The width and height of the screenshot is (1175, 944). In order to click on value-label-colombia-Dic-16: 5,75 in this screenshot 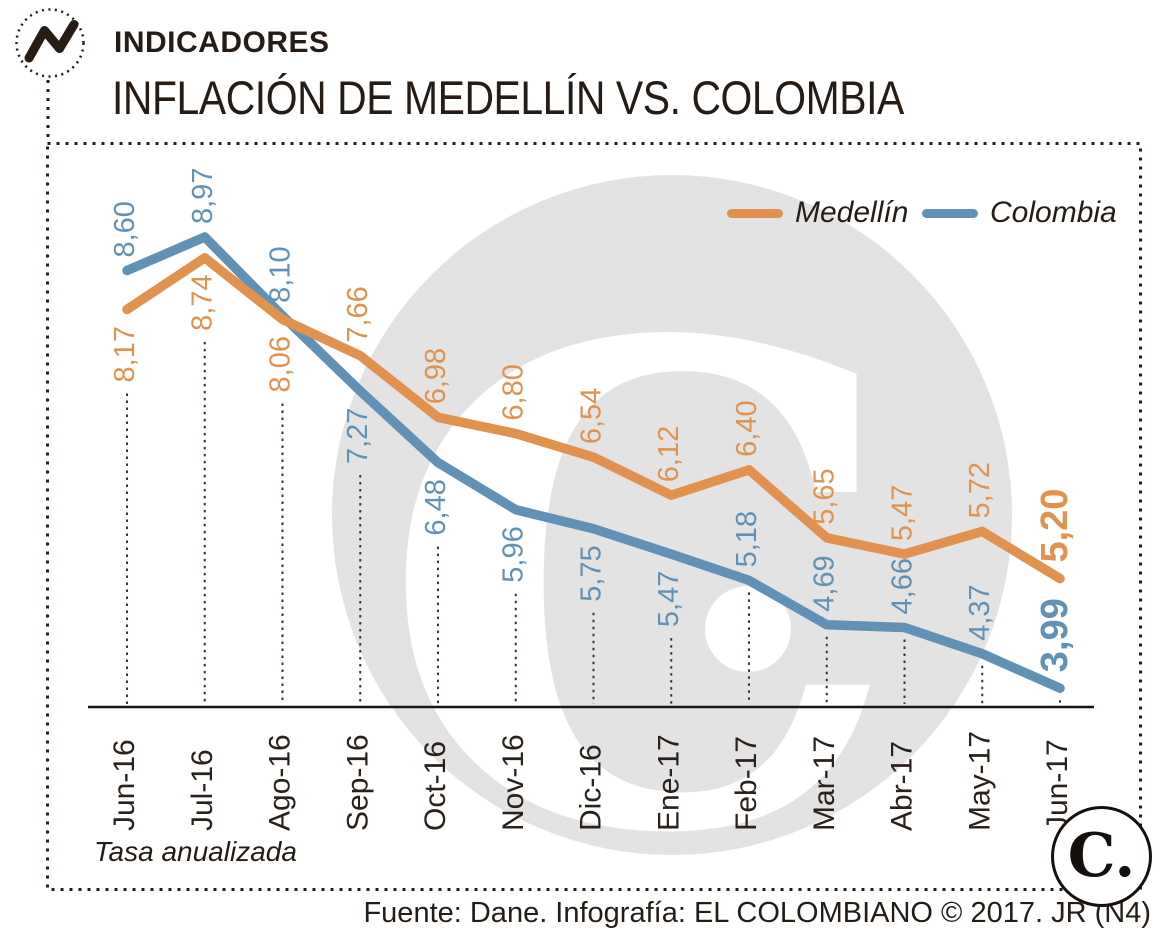, I will do `click(592, 573)`.